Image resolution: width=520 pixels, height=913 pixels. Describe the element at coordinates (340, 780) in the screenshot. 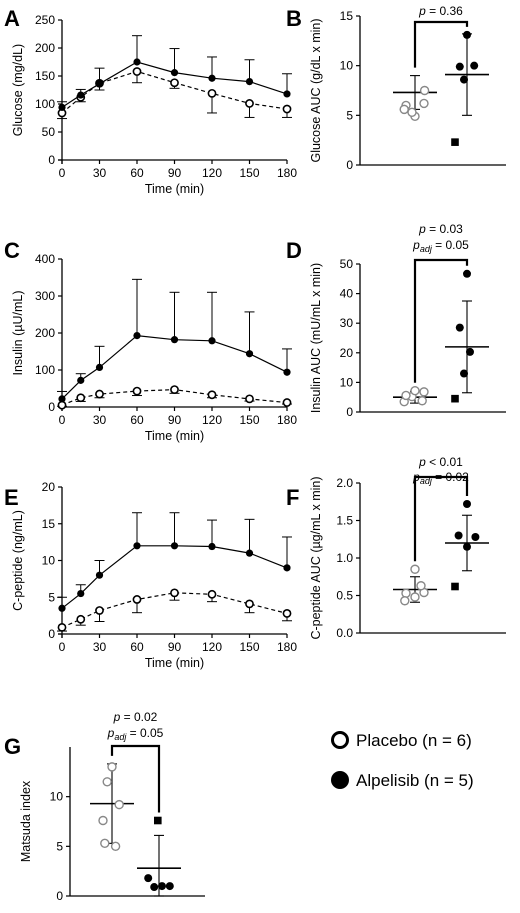

I see `legend-filled-circle-marker` at that location.